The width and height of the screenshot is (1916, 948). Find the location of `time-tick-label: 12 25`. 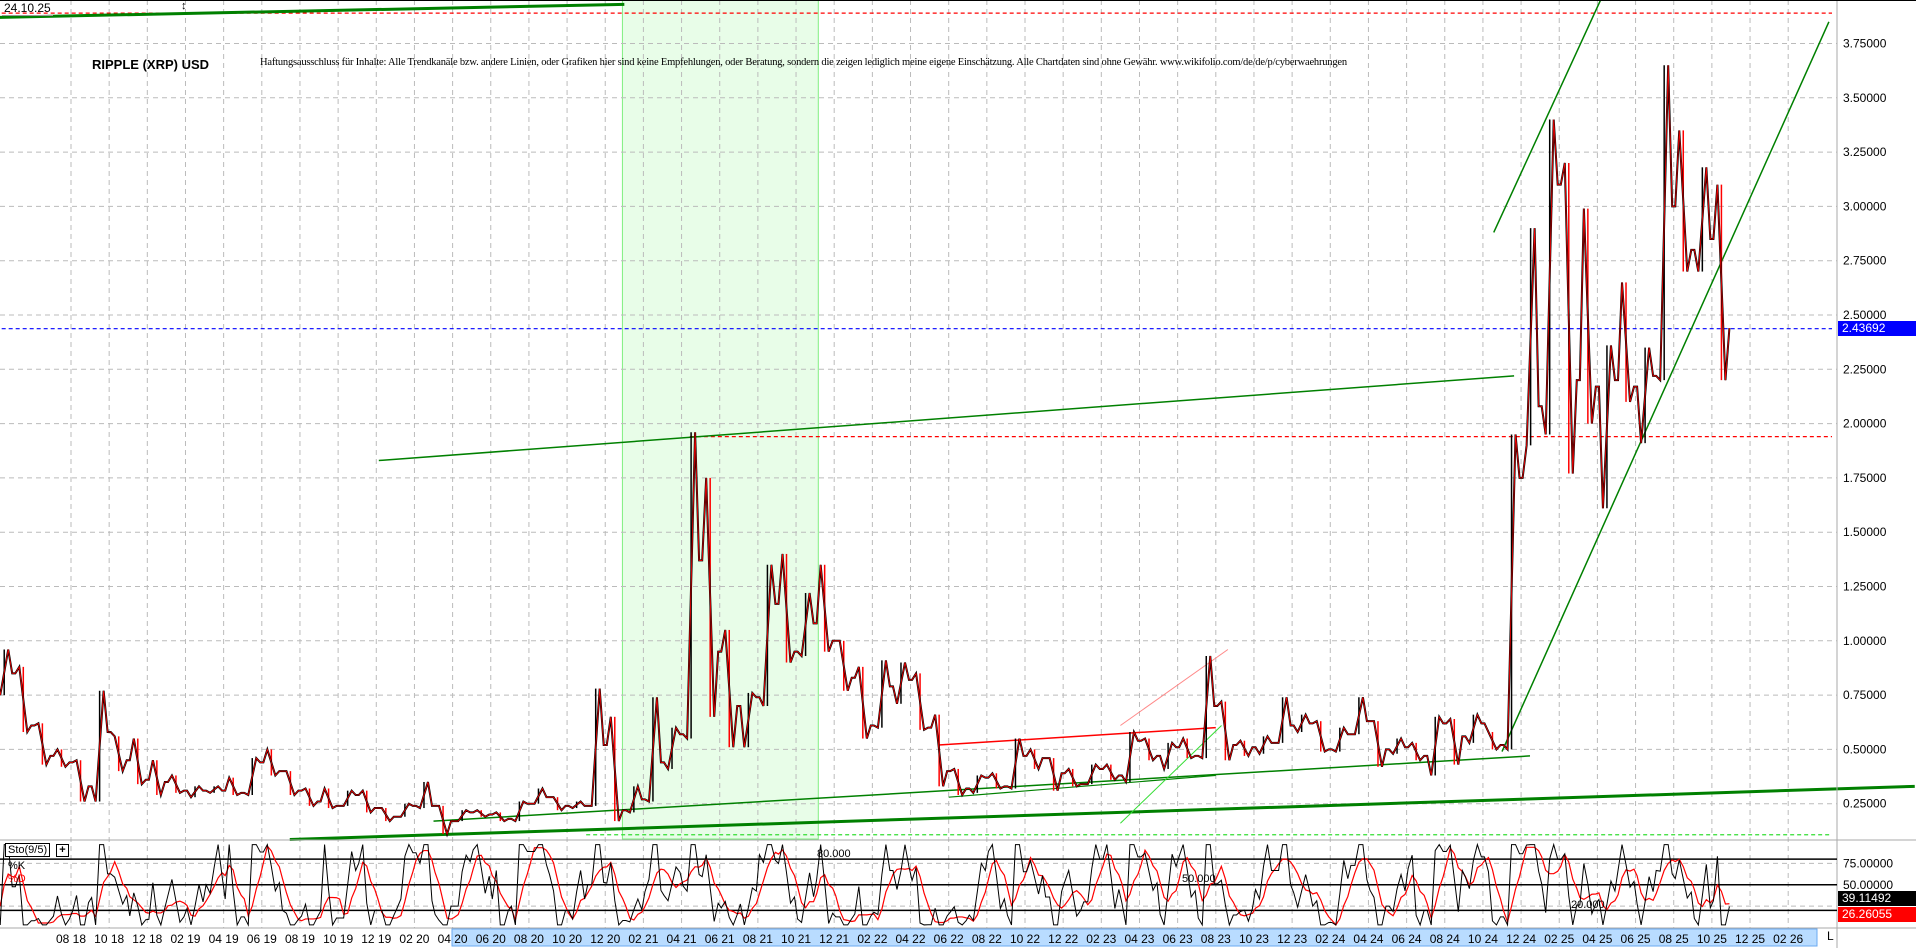

time-tick-label: 12 25 is located at coordinates (1750, 939).